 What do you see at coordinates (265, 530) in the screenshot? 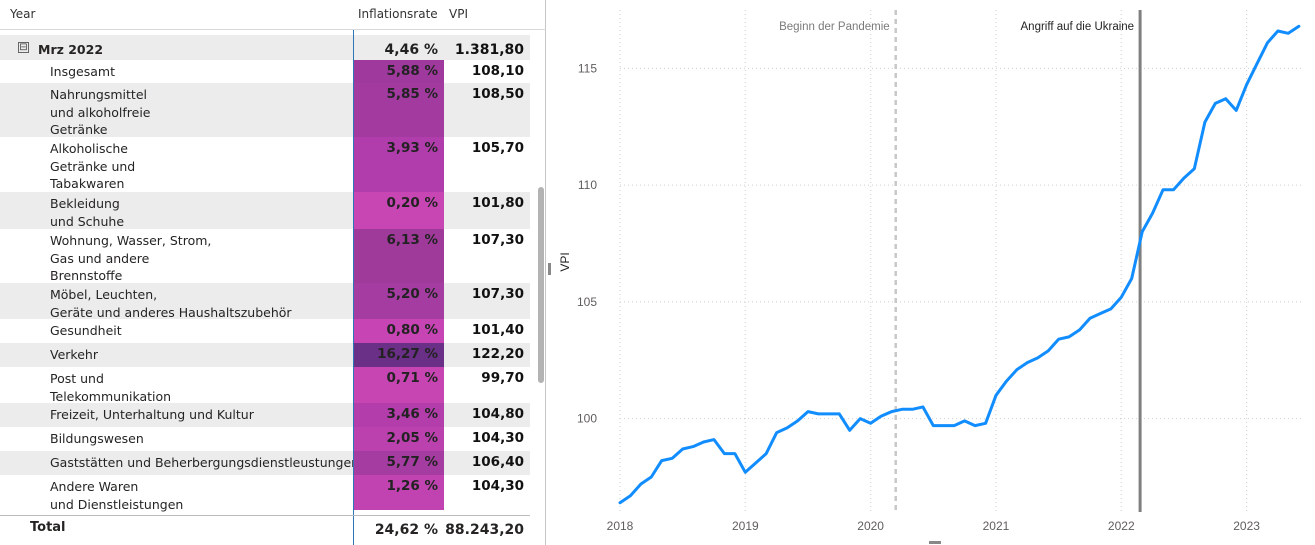
I see `total-row: Total 24,62 % 88.243,20` at bounding box center [265, 530].